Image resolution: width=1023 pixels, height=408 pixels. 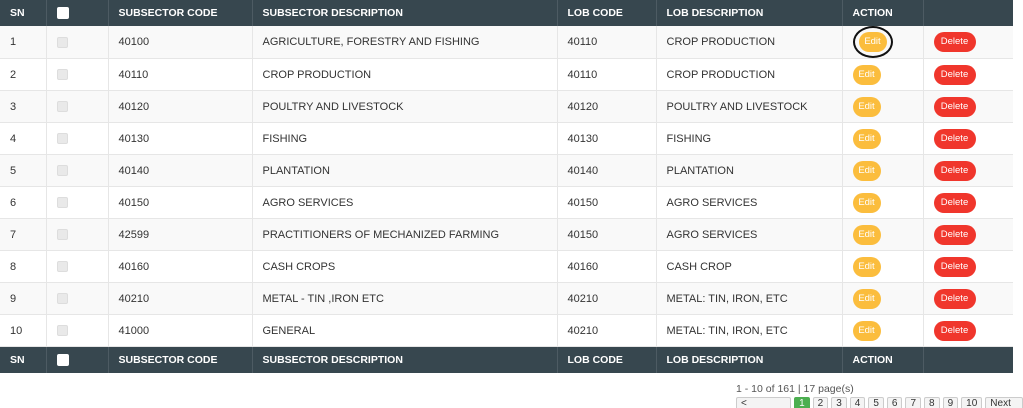 I want to click on pagination-summary: 1 - 10 of 161 | 17 page(s), so click(x=795, y=389).